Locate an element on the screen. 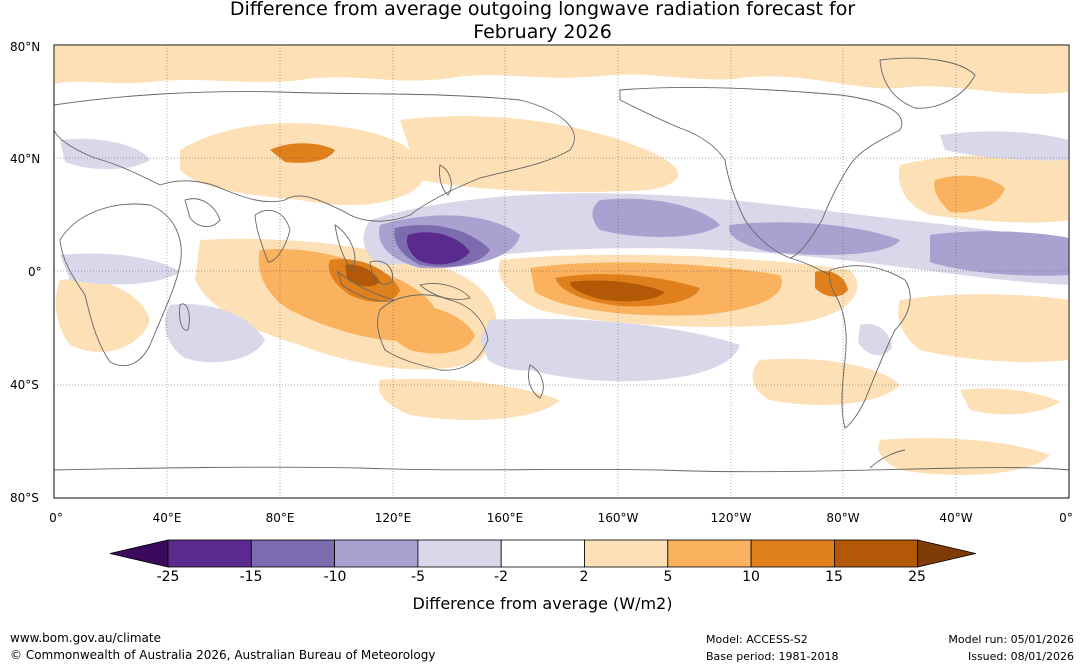 The height and width of the screenshot is (667, 1085). footer-model: Model: ACCESS-S2 is located at coordinates (757, 639).